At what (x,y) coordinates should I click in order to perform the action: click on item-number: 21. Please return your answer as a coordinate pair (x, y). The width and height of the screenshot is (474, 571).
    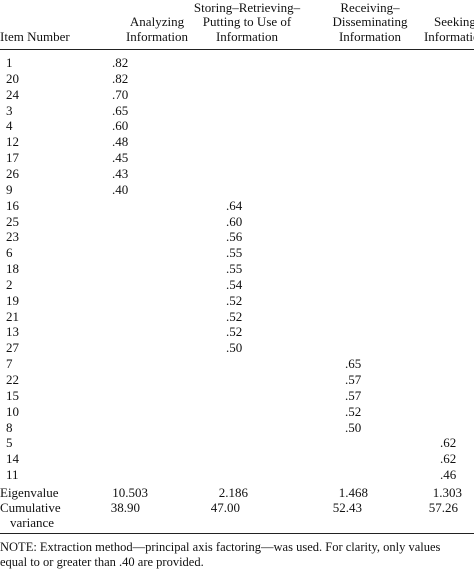
    Looking at the image, I should click on (12, 316).